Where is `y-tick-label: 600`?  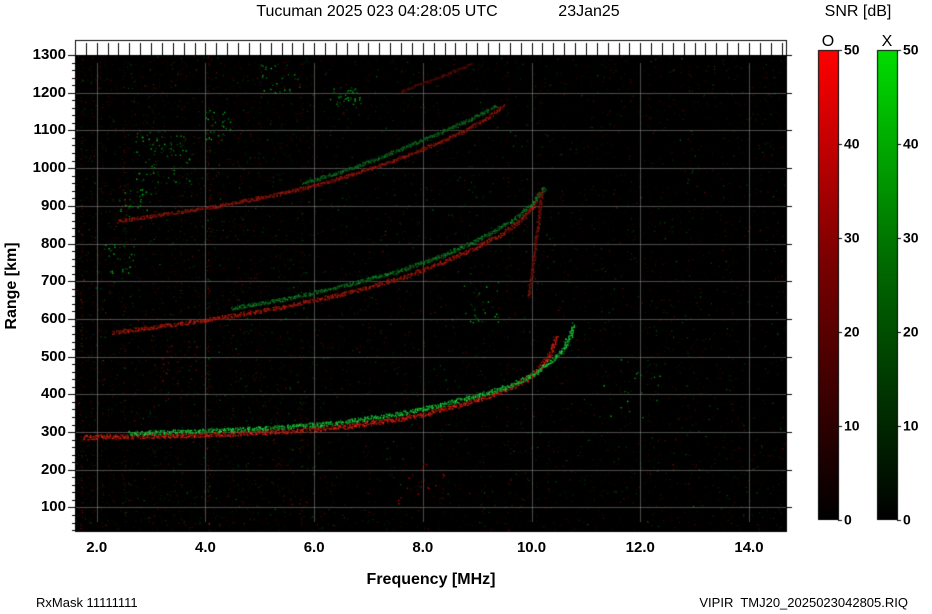
y-tick-label: 600 is located at coordinates (53, 318).